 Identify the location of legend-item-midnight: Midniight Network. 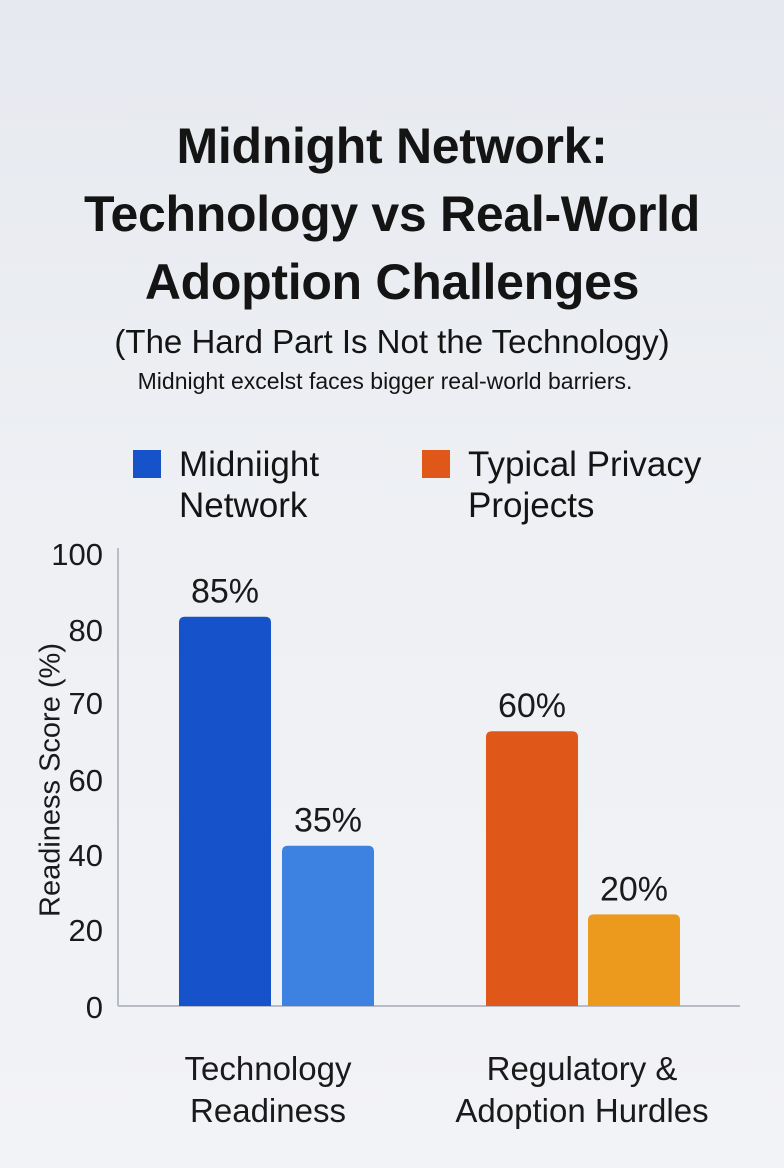
(251, 485).